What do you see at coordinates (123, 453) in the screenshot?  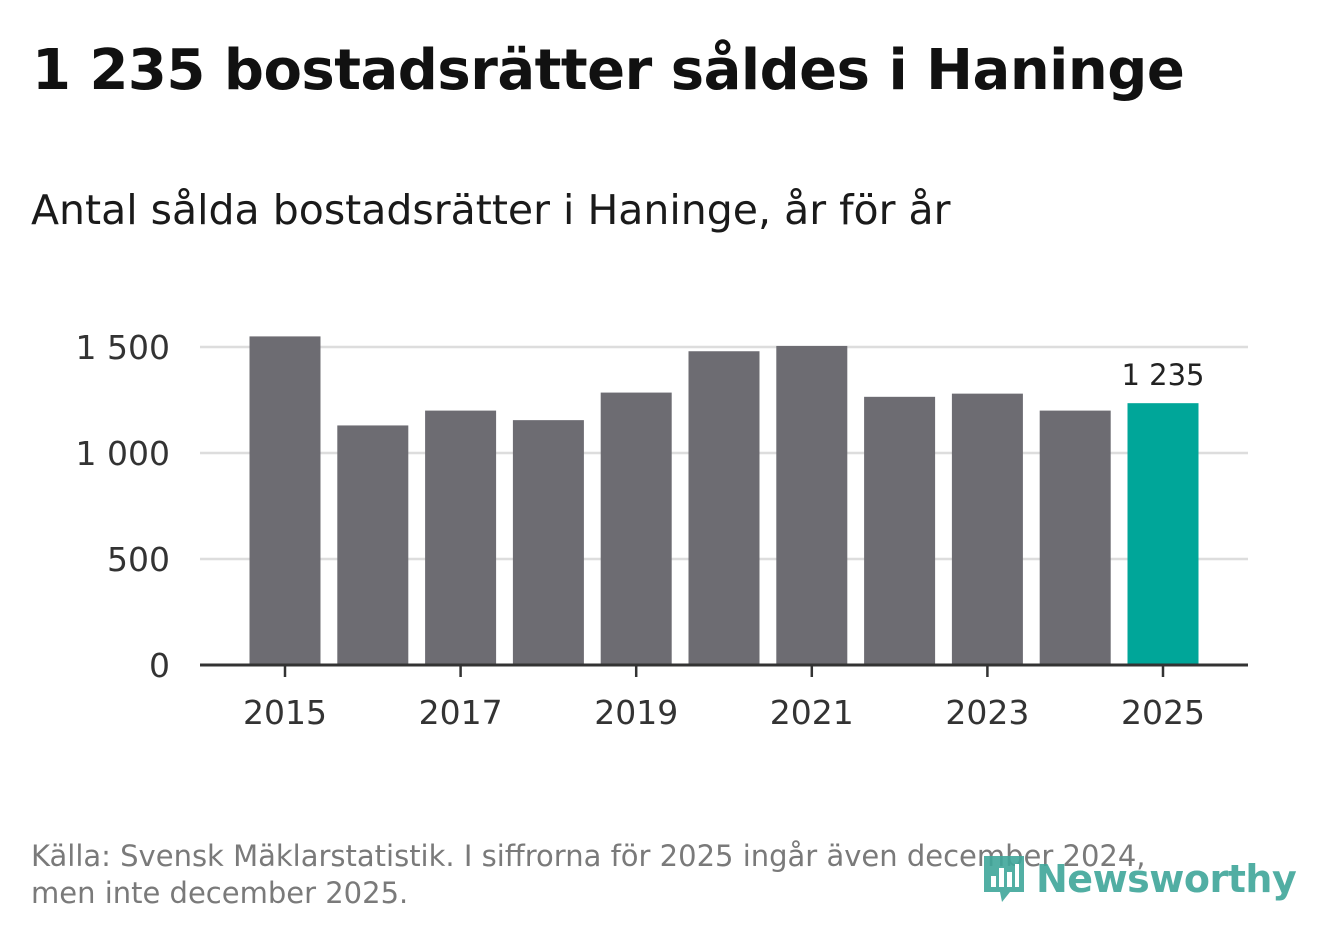 I see `y-tick-label: 1 000` at bounding box center [123, 453].